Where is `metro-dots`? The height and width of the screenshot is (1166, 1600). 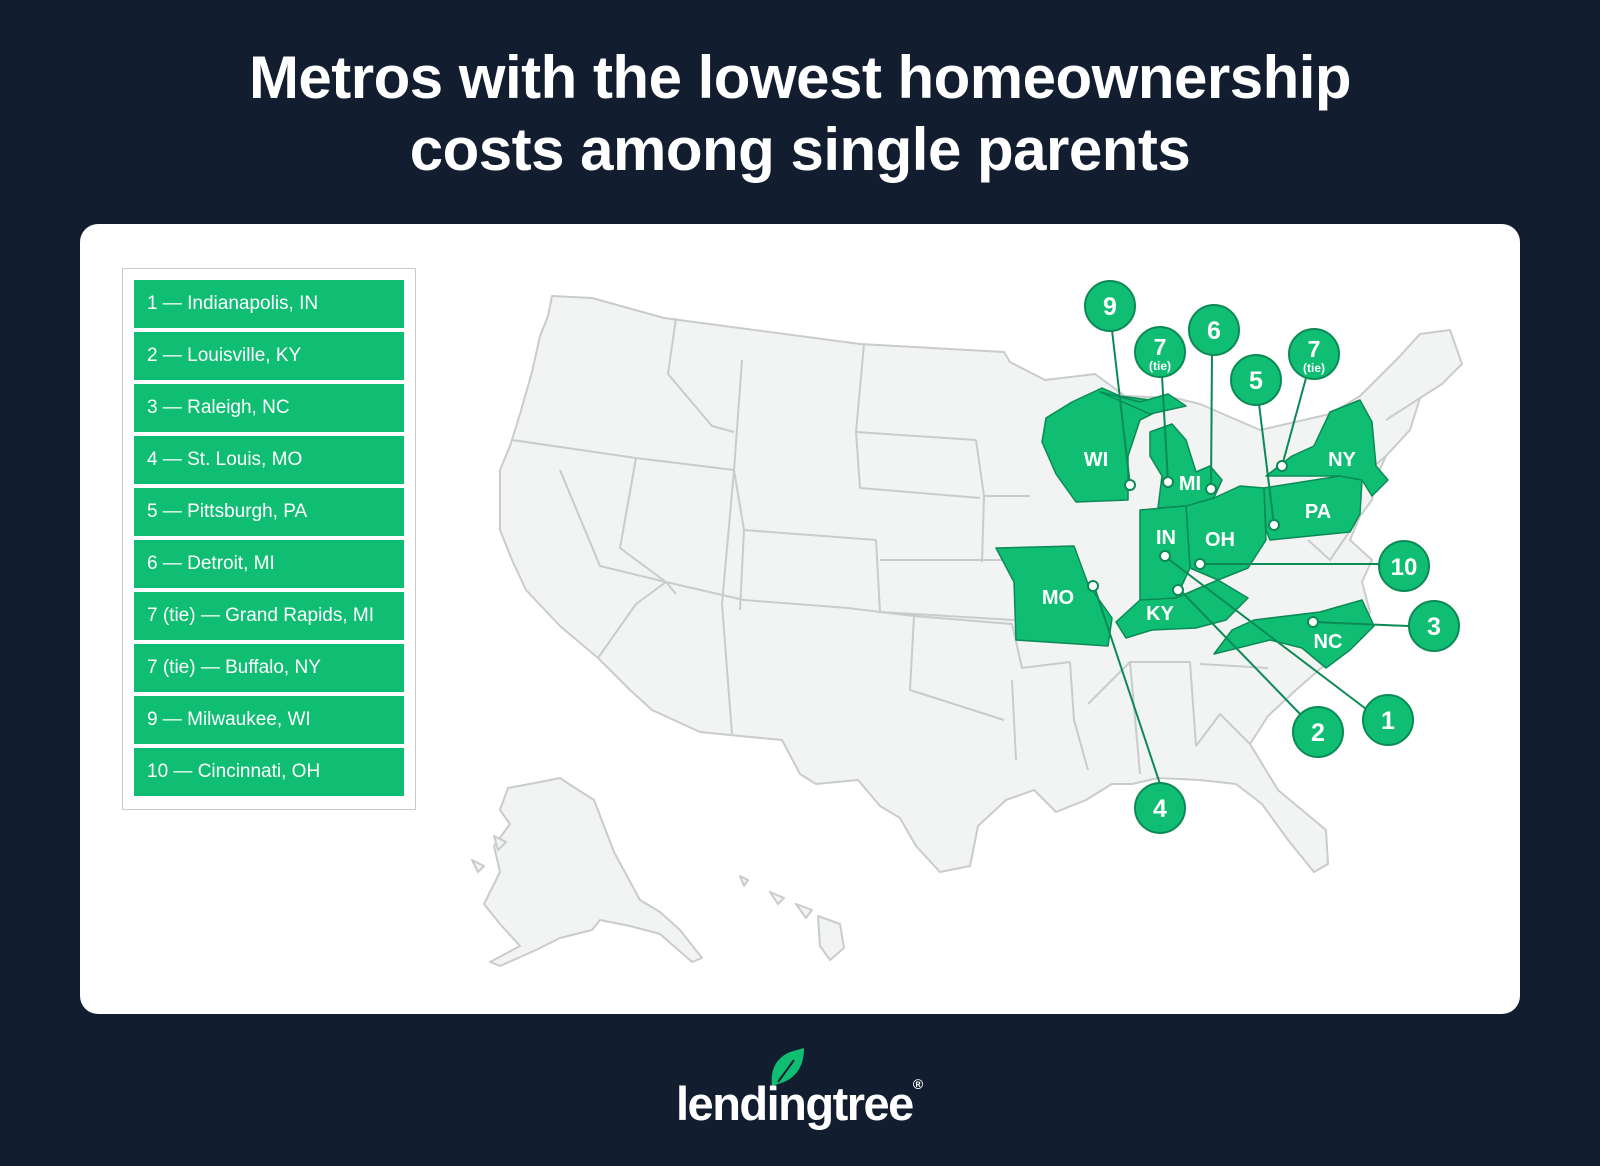
metro-dots is located at coordinates (1203, 544).